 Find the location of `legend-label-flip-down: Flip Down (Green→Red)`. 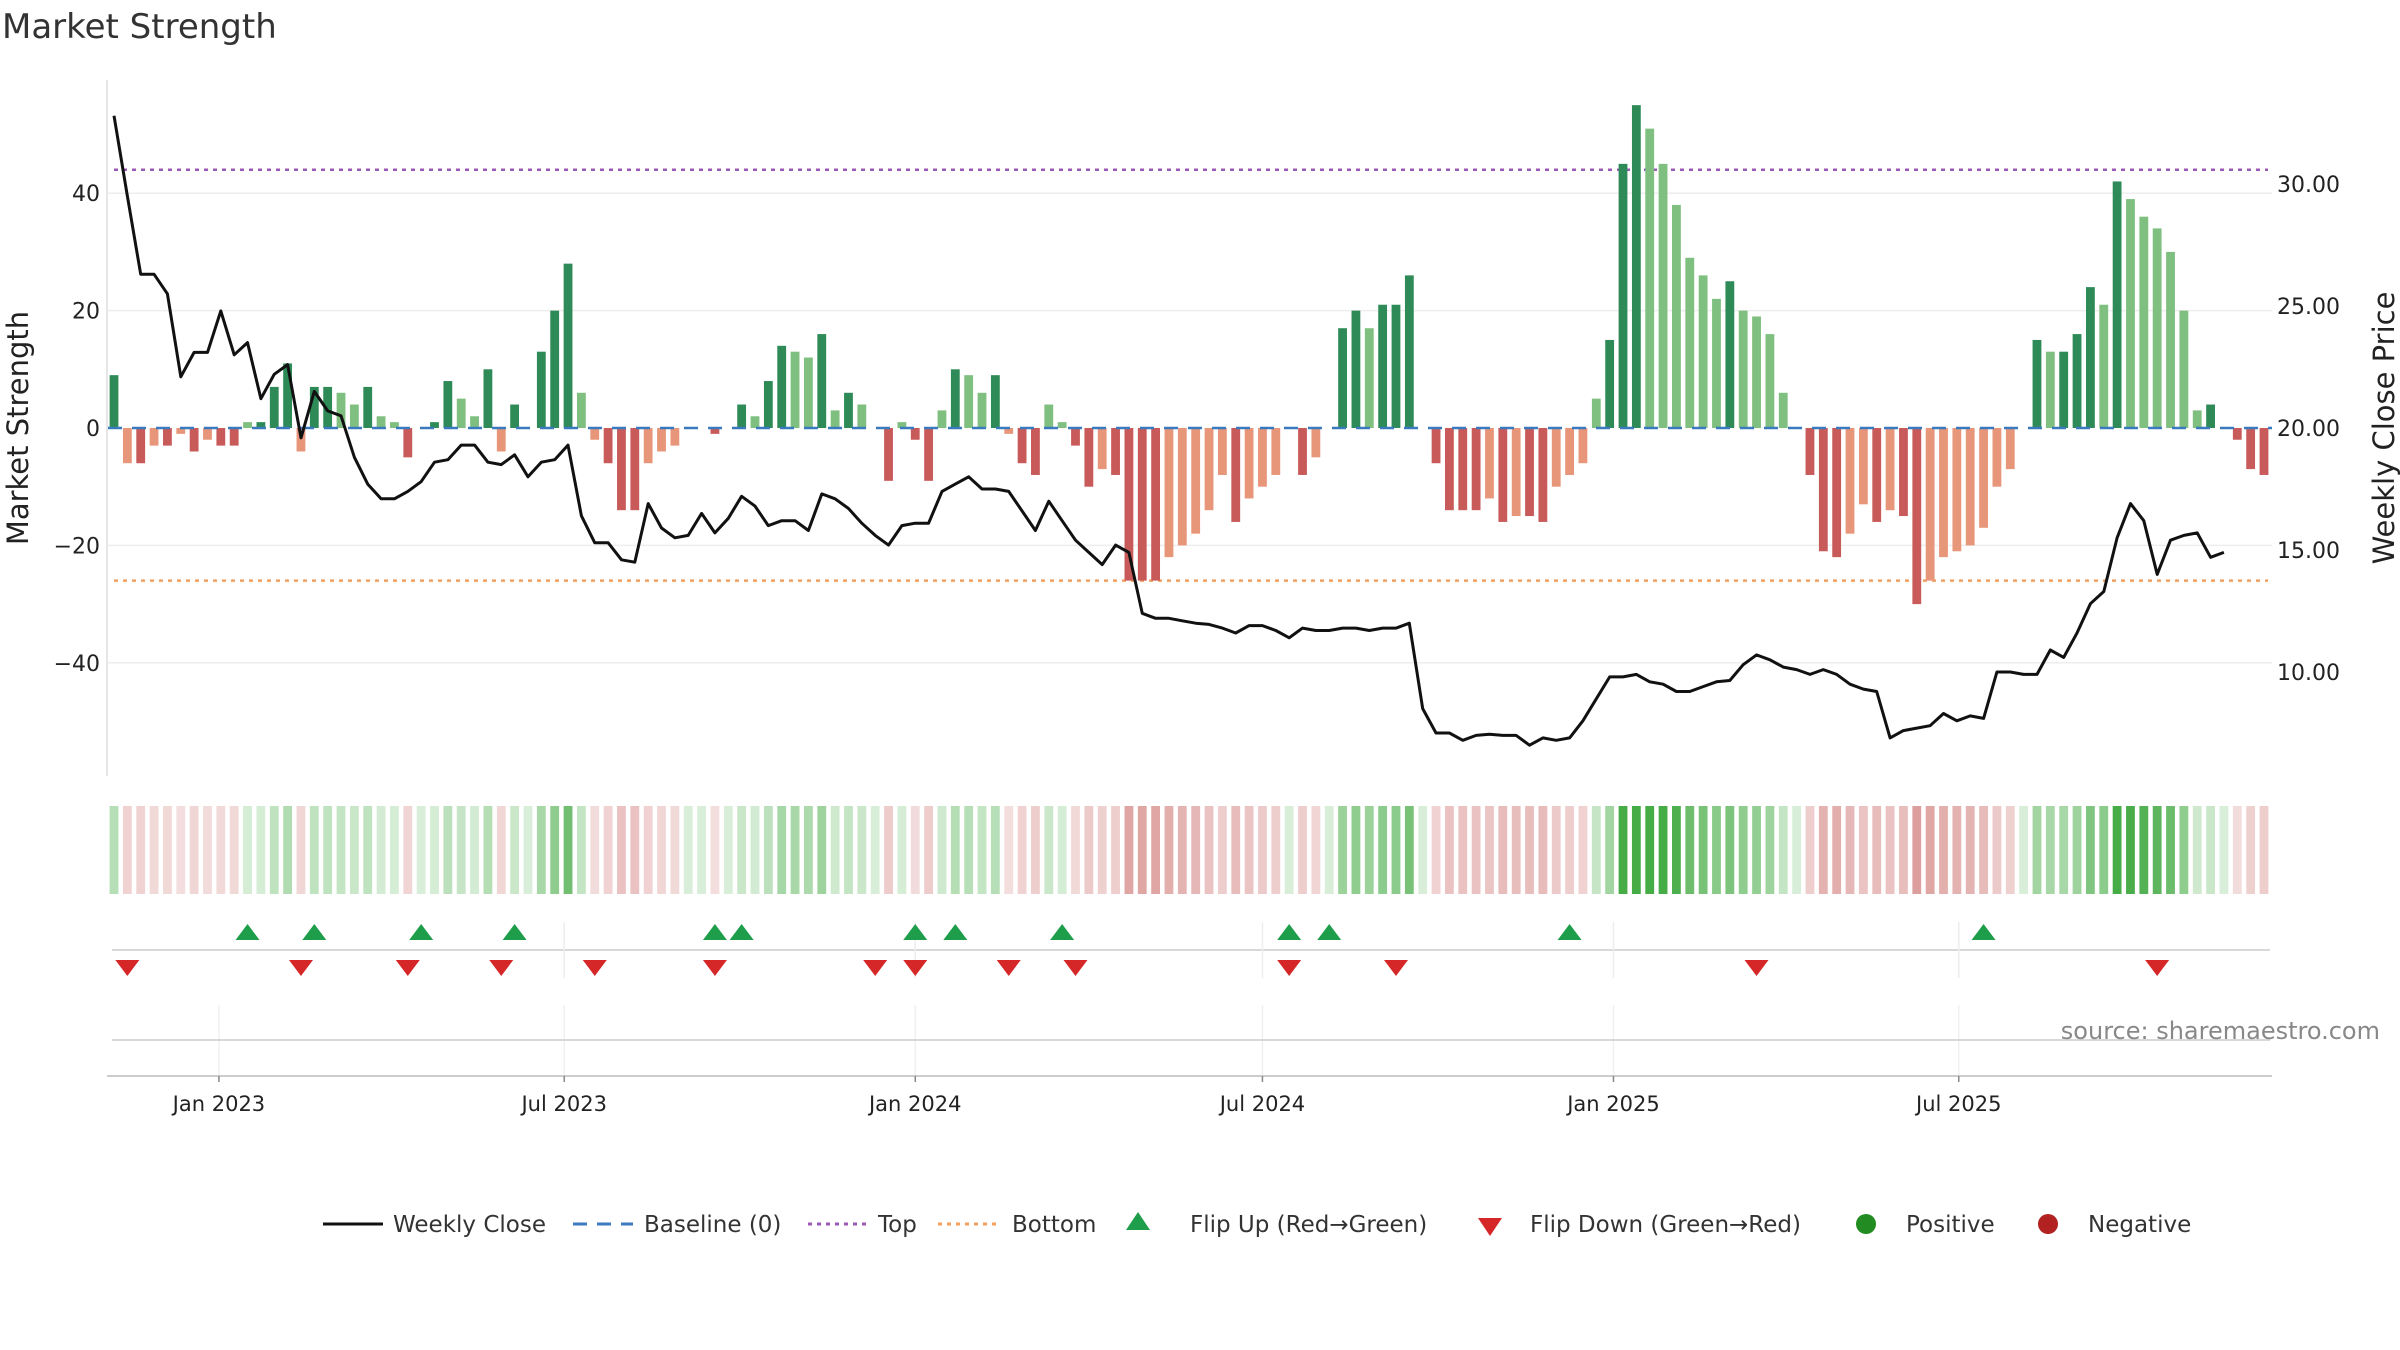

legend-label-flip-down: Flip Down (Green→Red) is located at coordinates (1665, 1225).